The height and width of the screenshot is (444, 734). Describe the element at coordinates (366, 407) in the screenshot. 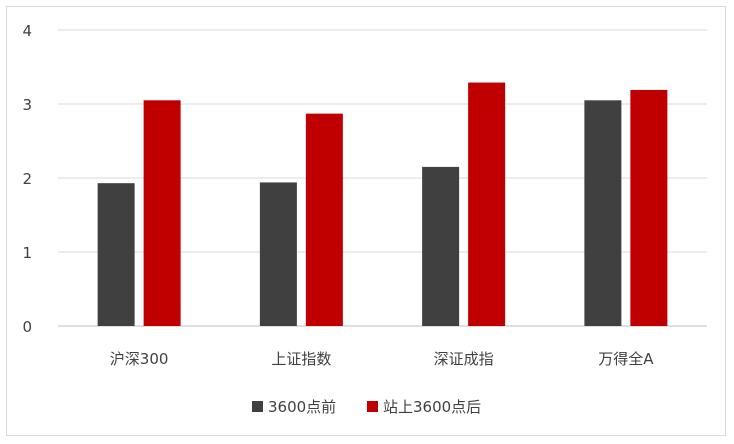

I see `legend: 3600点前 站上3600点后` at that location.